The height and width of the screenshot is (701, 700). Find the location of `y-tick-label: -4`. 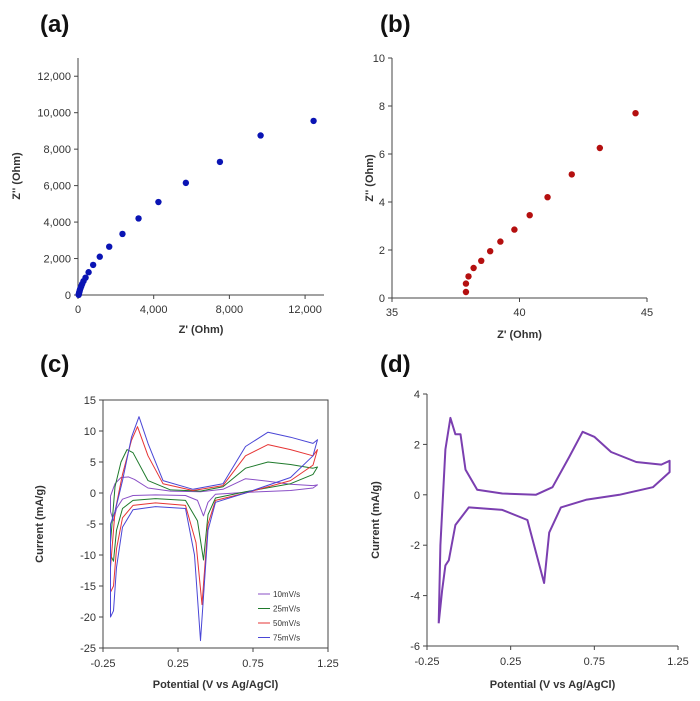

y-tick-label: -4 is located at coordinates (415, 597).